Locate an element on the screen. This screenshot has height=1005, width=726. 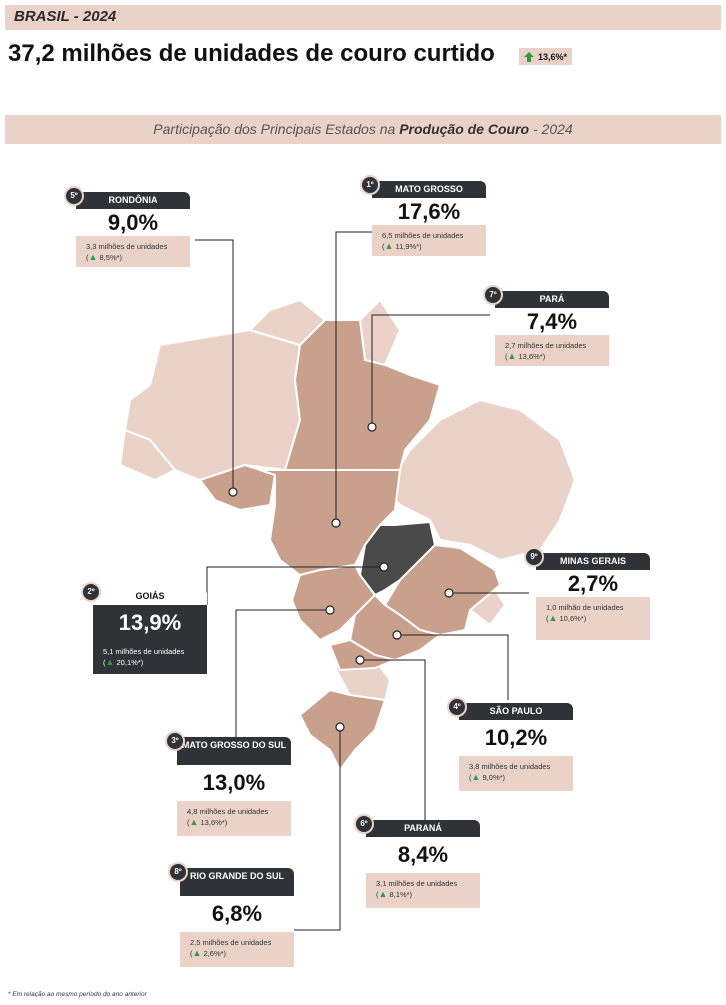
units-text: 3,3 milhões de unidades is located at coordinates (127, 246).